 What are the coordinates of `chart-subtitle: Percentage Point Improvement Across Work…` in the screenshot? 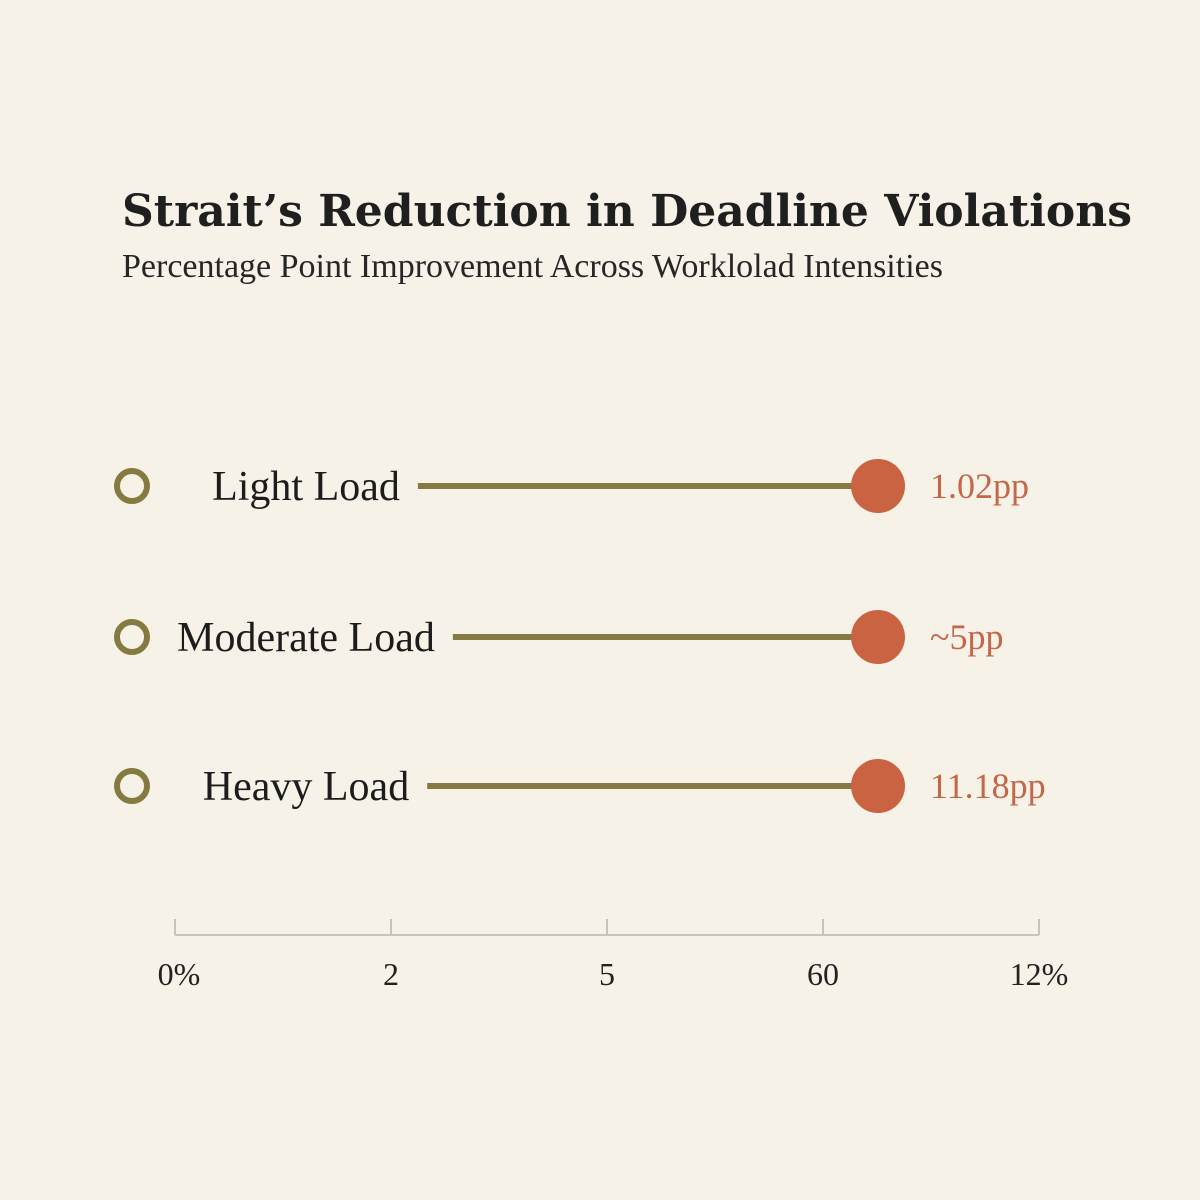 It's located at (532, 266).